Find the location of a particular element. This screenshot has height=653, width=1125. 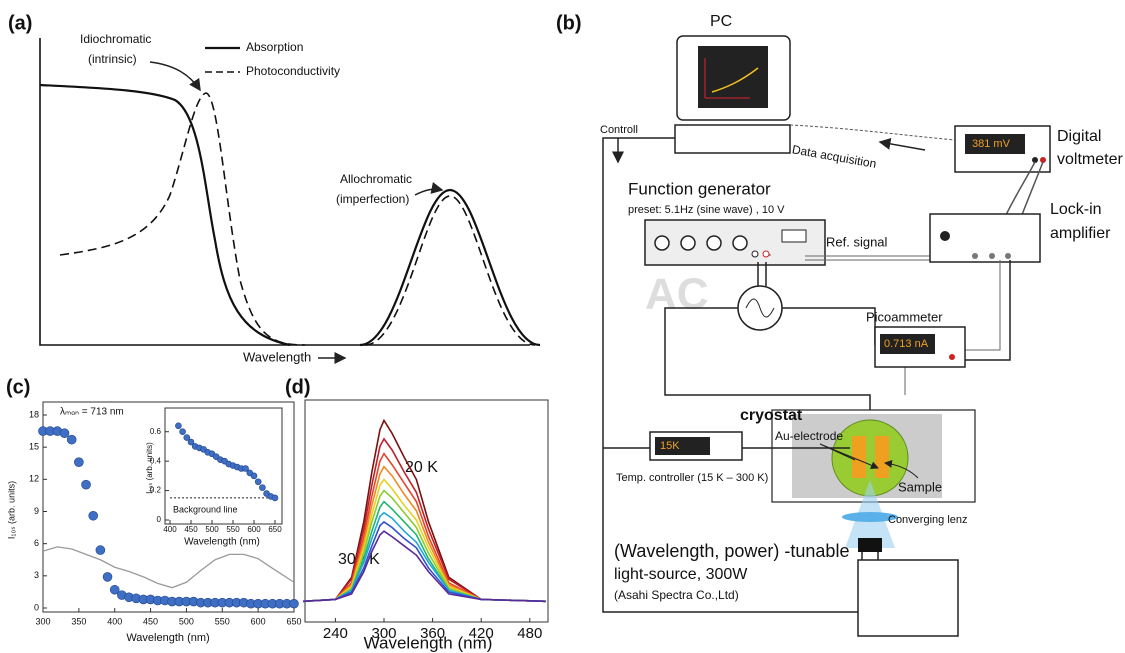

y-tick-label: 18 is located at coordinates (34, 414).